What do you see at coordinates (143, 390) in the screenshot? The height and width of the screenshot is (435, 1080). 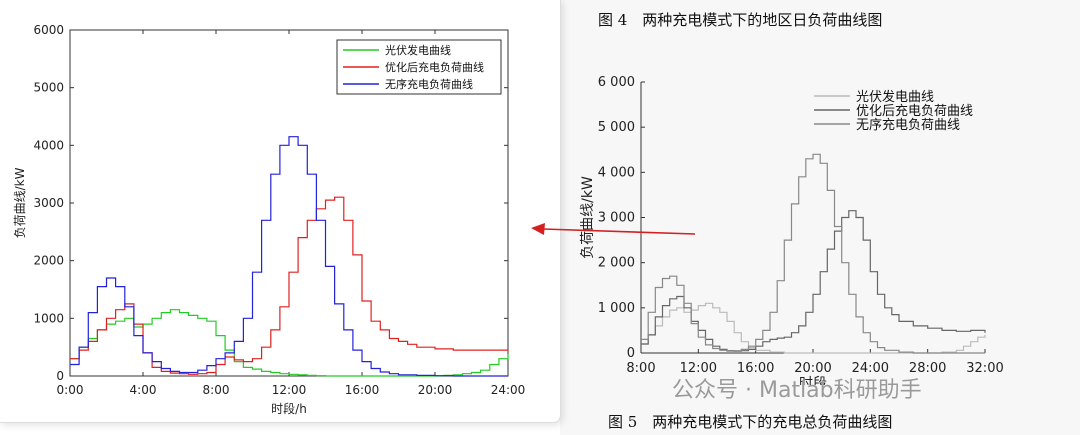 I see `x-tick-label: 4:00` at bounding box center [143, 390].